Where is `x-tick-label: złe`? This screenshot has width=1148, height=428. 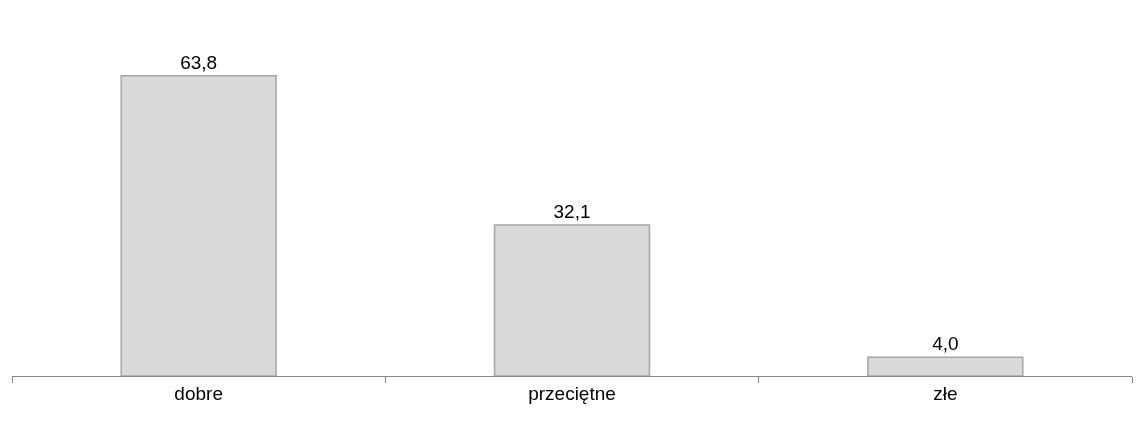
x-tick-label: złe is located at coordinates (945, 393).